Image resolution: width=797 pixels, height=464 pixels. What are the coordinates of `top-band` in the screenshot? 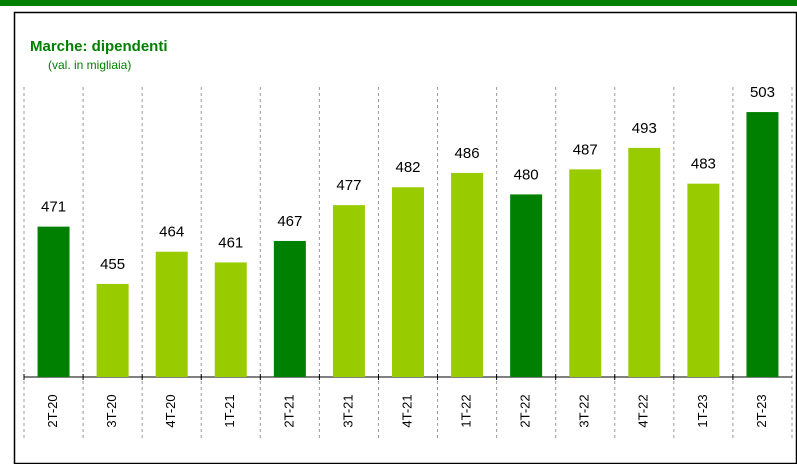 It's located at (398, 3).